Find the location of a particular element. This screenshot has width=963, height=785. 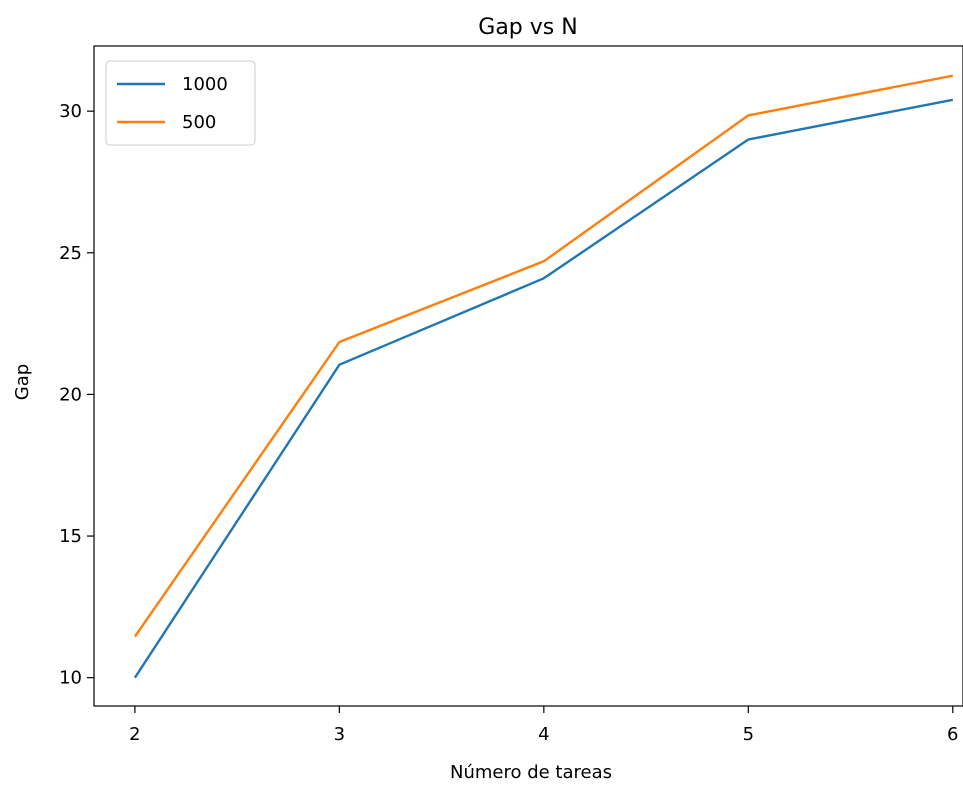

chart-title: Gap vs N is located at coordinates (527, 27).